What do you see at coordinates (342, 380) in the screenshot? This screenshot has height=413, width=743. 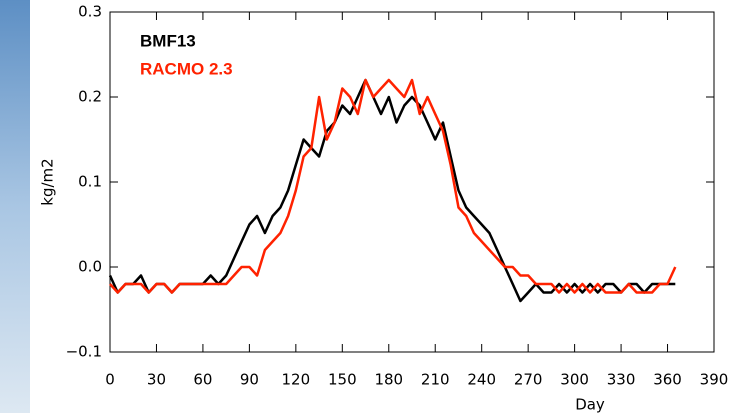 I see `x-tick-label: 150` at bounding box center [342, 380].